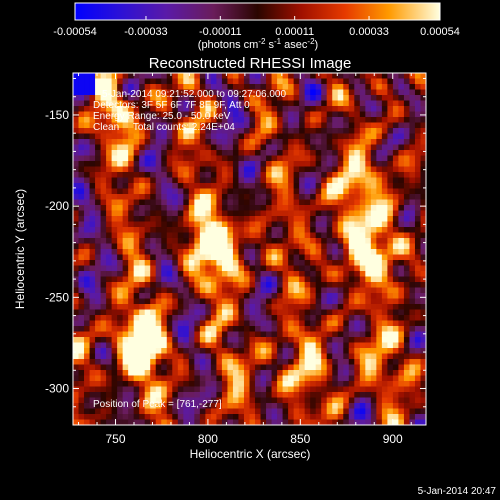  What do you see at coordinates (115, 439) in the screenshot?
I see `x-tick-label: 750` at bounding box center [115, 439].